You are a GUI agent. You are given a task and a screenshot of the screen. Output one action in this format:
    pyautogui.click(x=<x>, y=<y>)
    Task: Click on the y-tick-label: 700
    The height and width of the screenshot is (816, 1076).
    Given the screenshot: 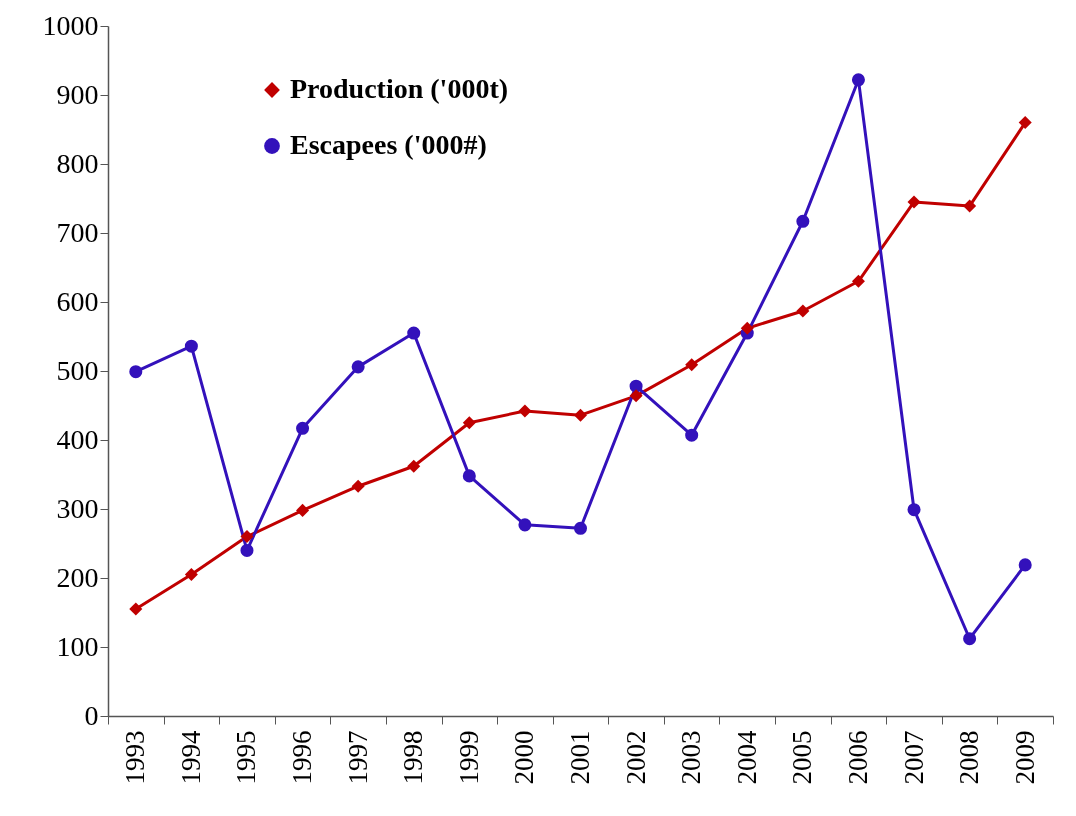 What is the action you would take?
    pyautogui.click(x=77, y=232)
    